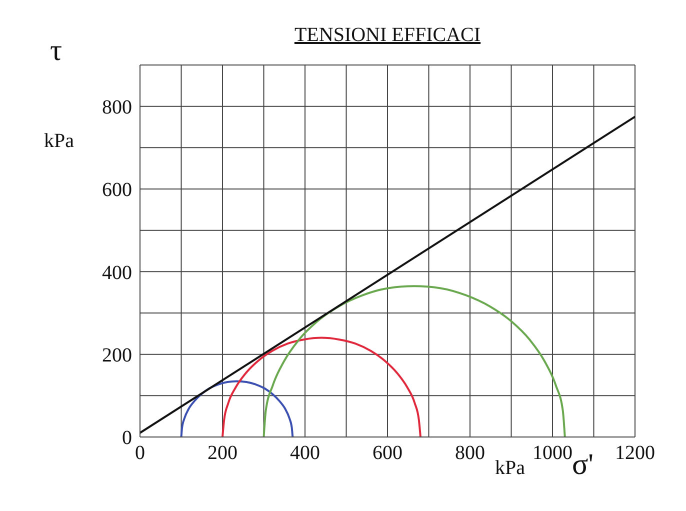 The image size is (686, 511). Describe the element at coordinates (470, 453) in the screenshot. I see `x-tick-label: 800` at that location.